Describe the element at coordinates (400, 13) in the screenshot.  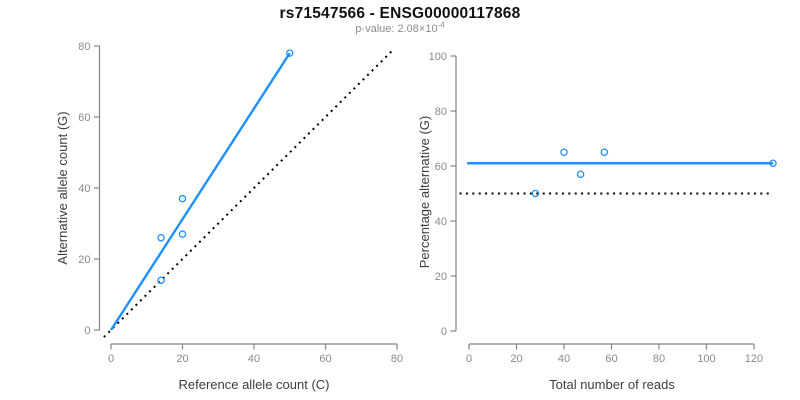
I see `figure-title: rs71547566 - ENSG00000117868` at that location.